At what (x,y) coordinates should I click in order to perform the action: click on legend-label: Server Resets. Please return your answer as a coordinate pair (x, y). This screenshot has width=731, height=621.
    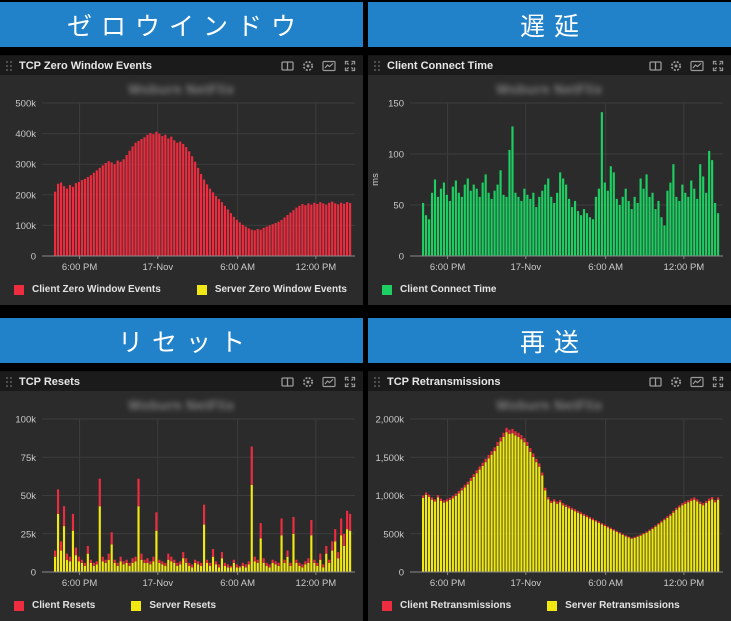
    Looking at the image, I should click on (183, 605).